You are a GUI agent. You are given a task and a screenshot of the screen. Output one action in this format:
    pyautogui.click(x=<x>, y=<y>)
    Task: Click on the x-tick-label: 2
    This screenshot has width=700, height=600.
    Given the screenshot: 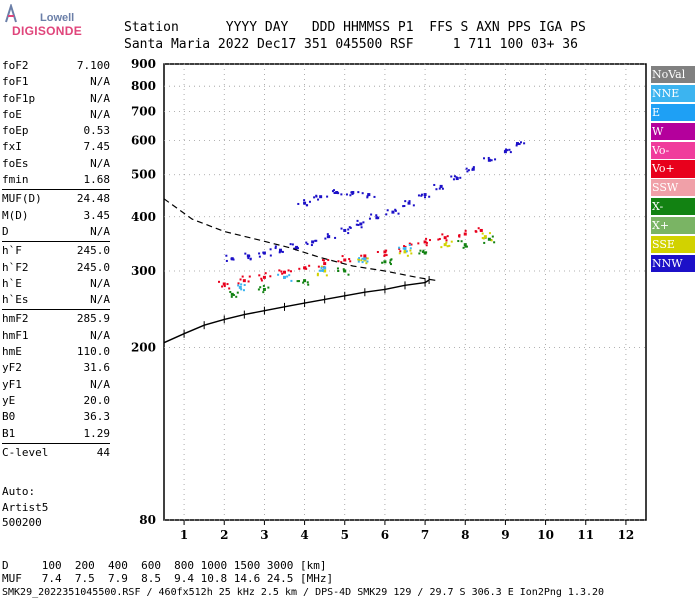 What is the action you would take?
    pyautogui.click(x=224, y=535)
    